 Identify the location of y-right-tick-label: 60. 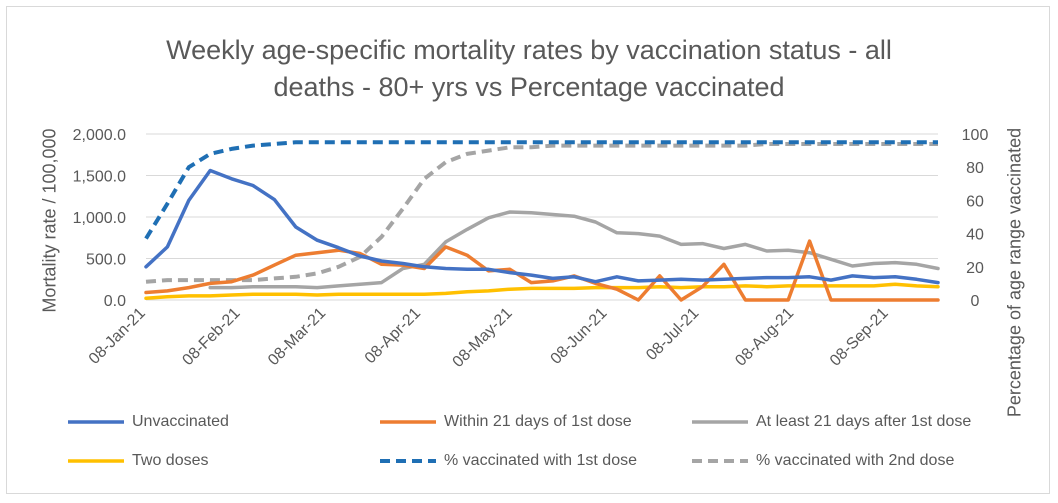
(975, 201).